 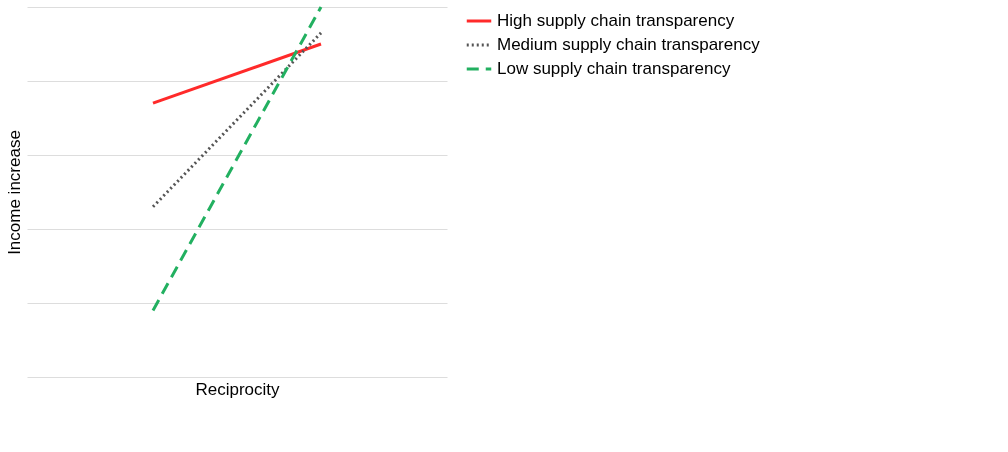 What do you see at coordinates (629, 44) in the screenshot?
I see `legend-label: Medium supply chain transparency` at bounding box center [629, 44].